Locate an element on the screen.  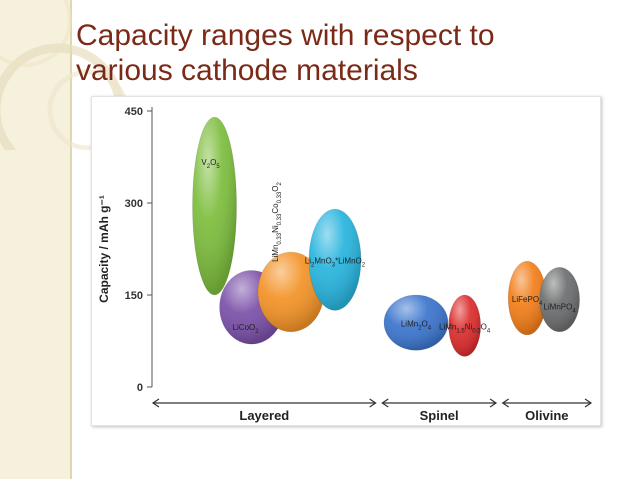
data-label: LiCoO2 is located at coordinates (246, 329).